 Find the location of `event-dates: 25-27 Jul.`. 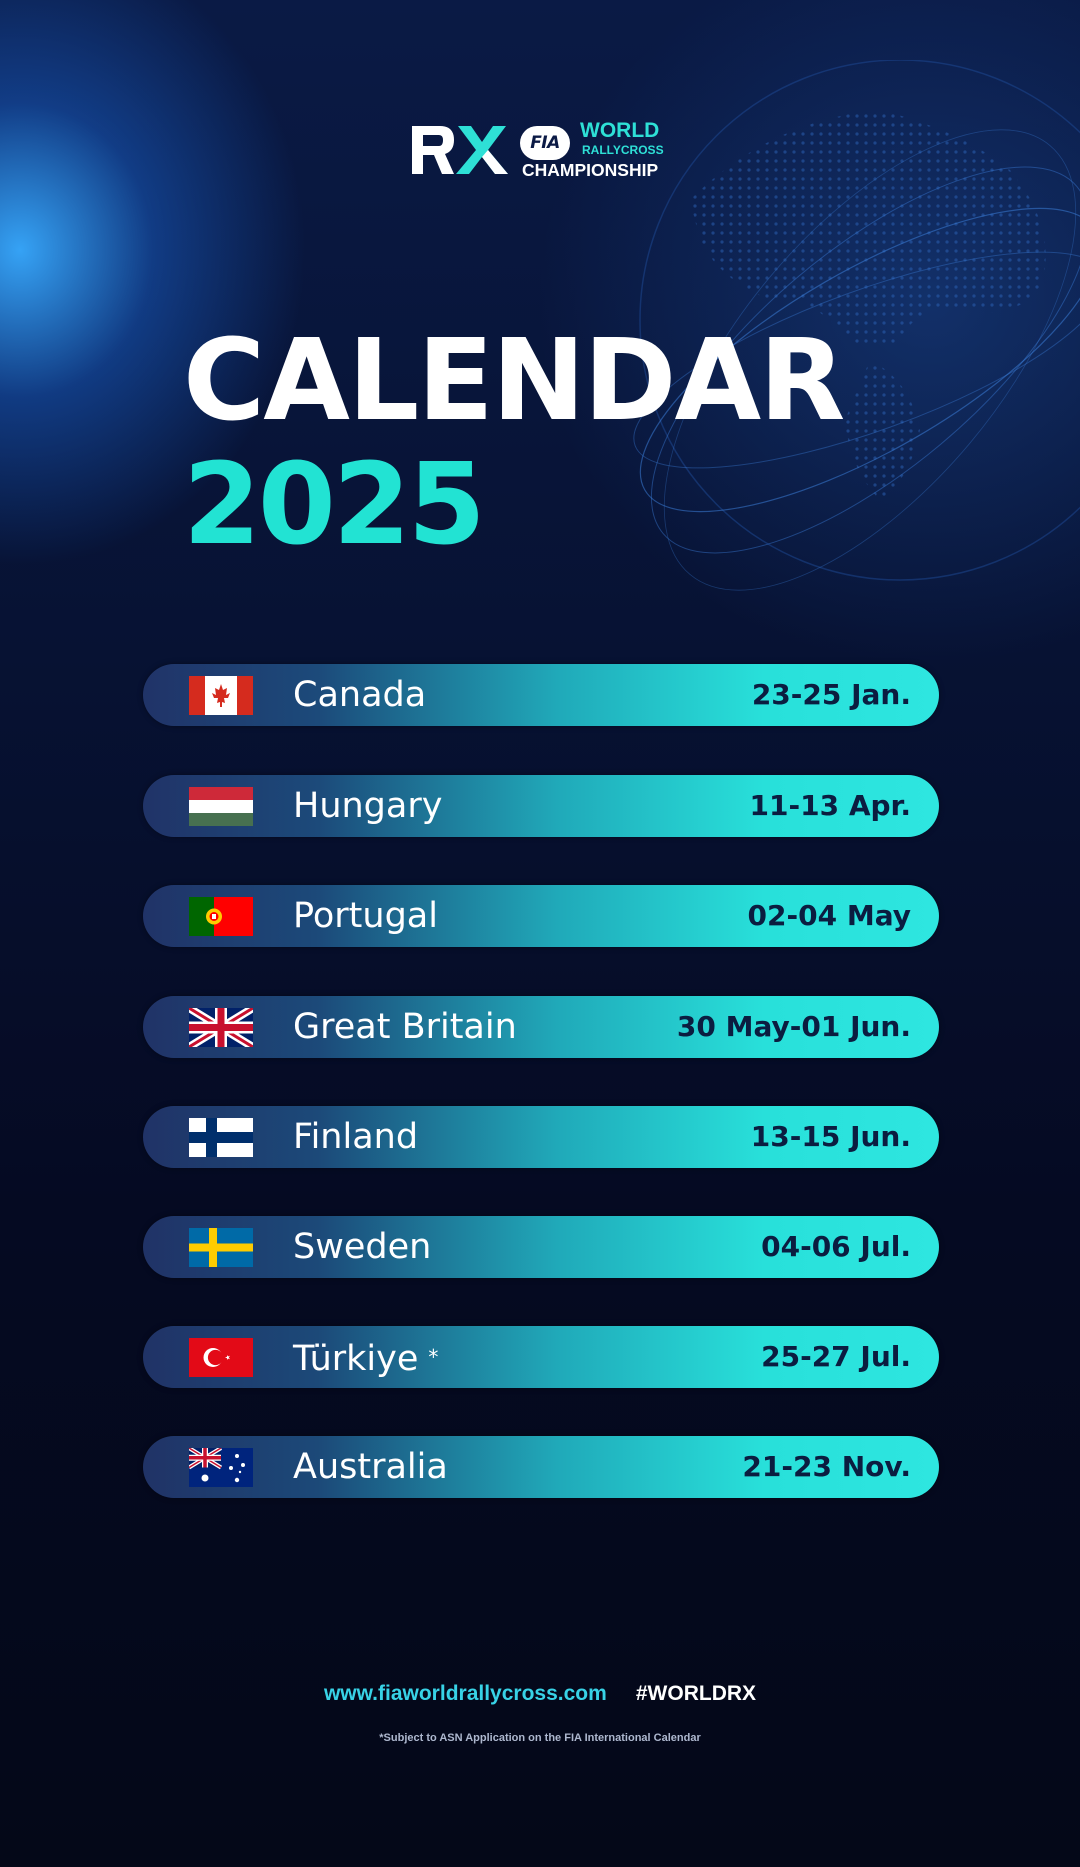

event-dates: 25-27 Jul. is located at coordinates (836, 1356).